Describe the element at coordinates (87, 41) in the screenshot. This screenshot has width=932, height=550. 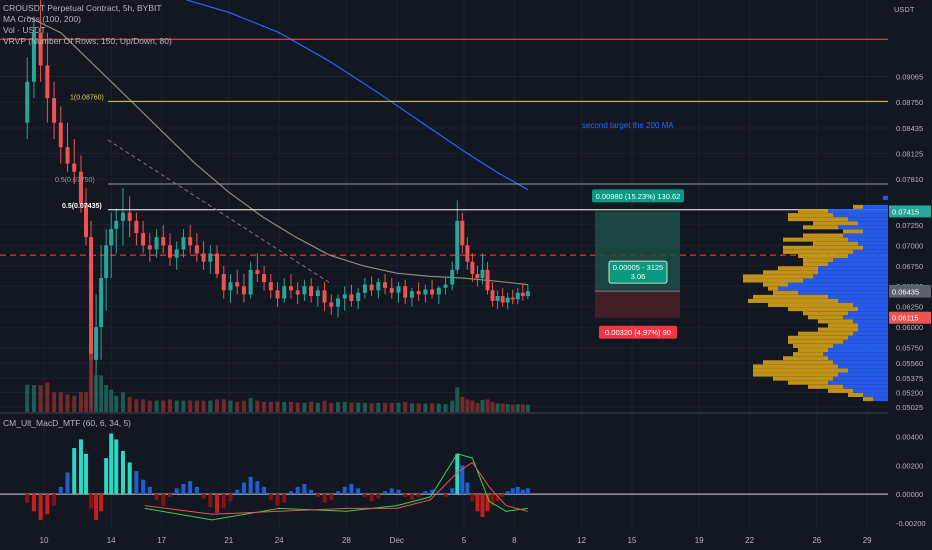
I see `vrvp-legend: VRVP (Number Of Rows, 150, Up/Down, 80)` at that location.